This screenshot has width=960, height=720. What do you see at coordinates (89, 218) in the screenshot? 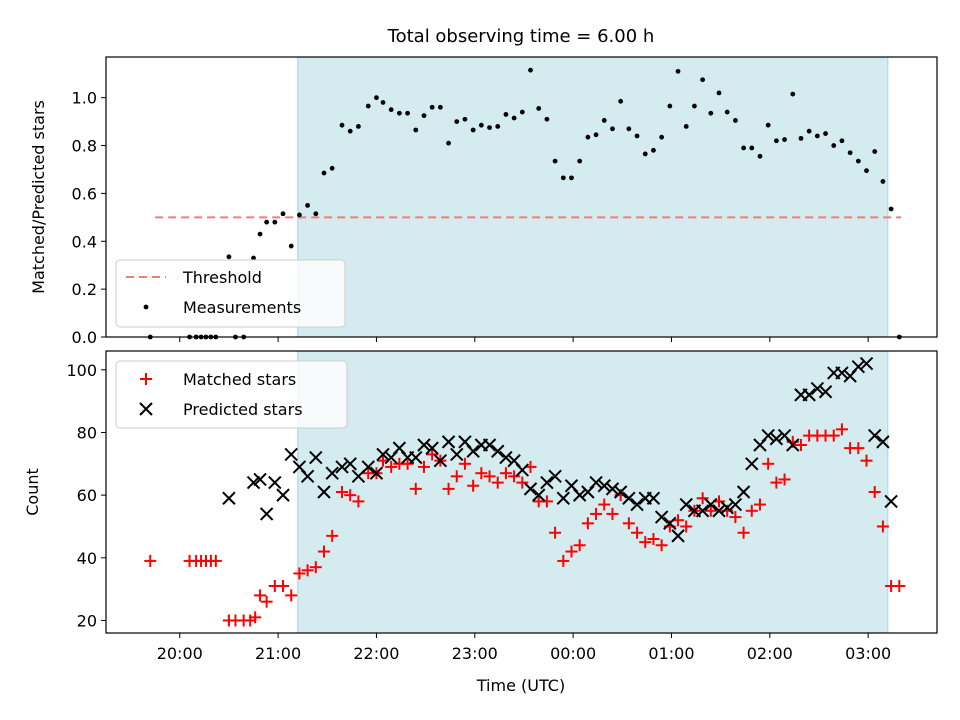
I see `top-panel-y-axis: 0.0 0.2 0.4 0.6 0.8 1.0` at bounding box center [89, 218].